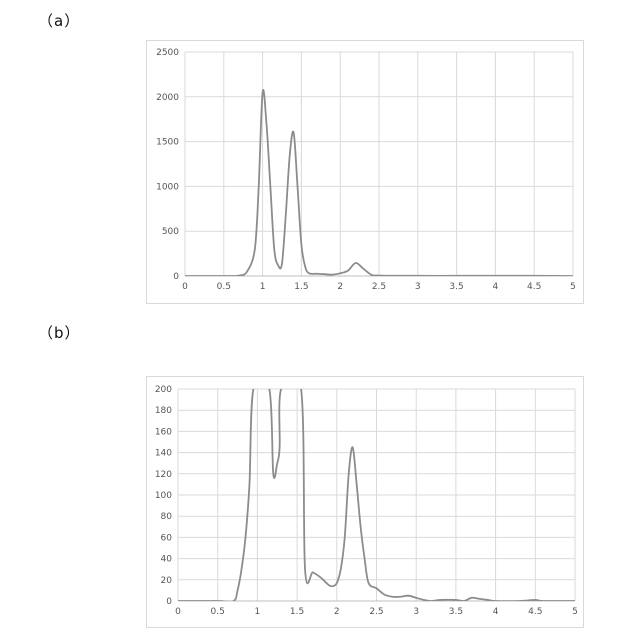 This screenshot has height=640, width=640. Describe the element at coordinates (163, 411) in the screenshot. I see `y-tick-label: 180` at that location.